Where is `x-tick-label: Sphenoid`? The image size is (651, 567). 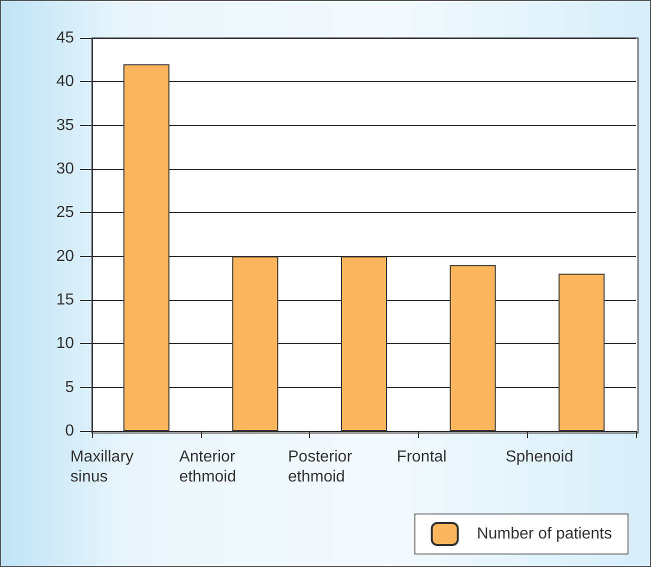
x-tick-label: Sphenoid is located at coordinates (540, 457).